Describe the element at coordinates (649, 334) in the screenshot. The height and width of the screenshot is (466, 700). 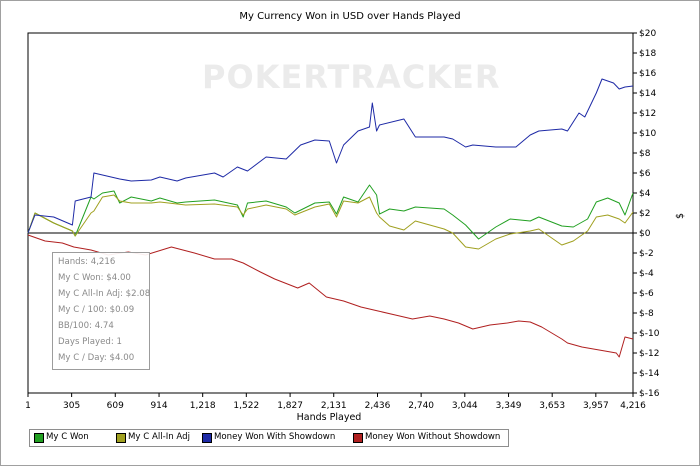
I see `y-tick-label: $-10` at that location.